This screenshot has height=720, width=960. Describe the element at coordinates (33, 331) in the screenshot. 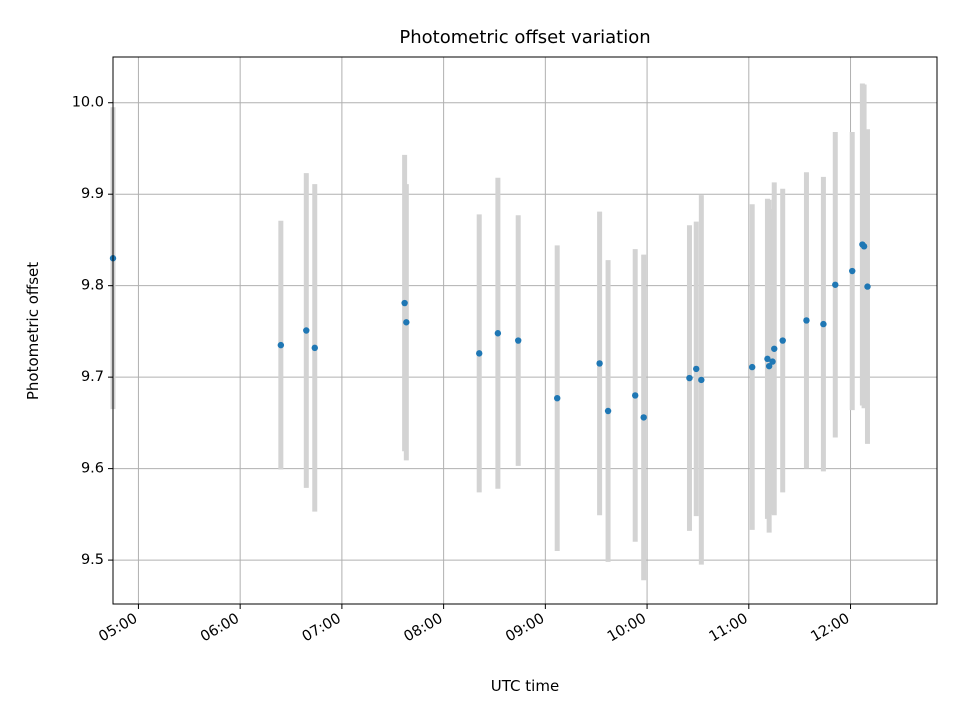

I see `y-axis-title: Photometric offset` at that location.